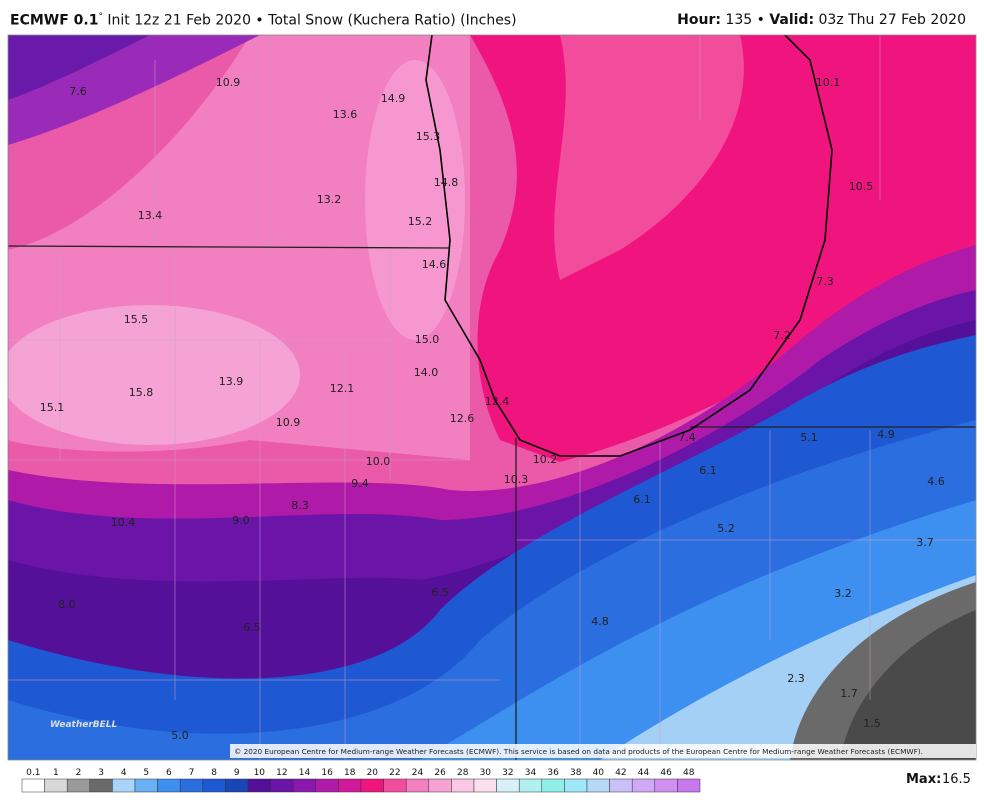 The width and height of the screenshot is (984, 808). What do you see at coordinates (872, 723) in the screenshot?
I see `value-label: 1.5` at bounding box center [872, 723].